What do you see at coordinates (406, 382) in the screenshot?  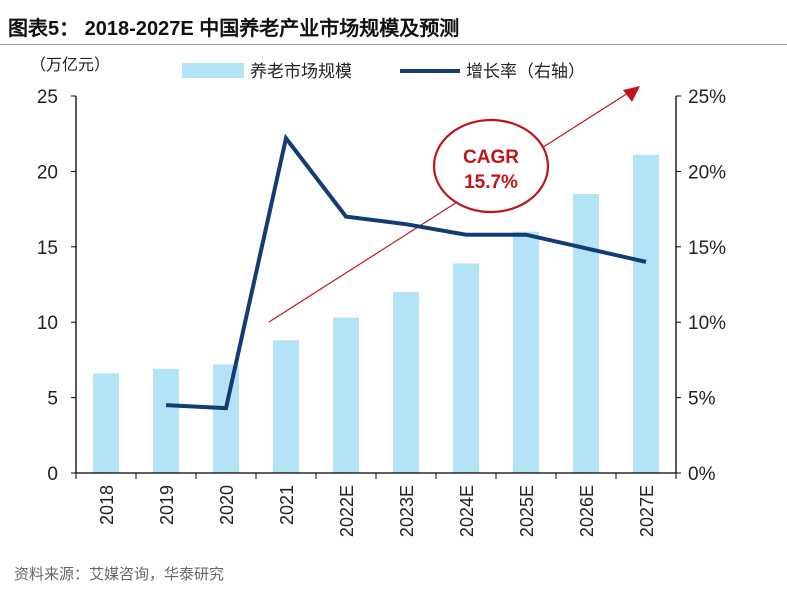 I see `bar-2023E` at bounding box center [406, 382].